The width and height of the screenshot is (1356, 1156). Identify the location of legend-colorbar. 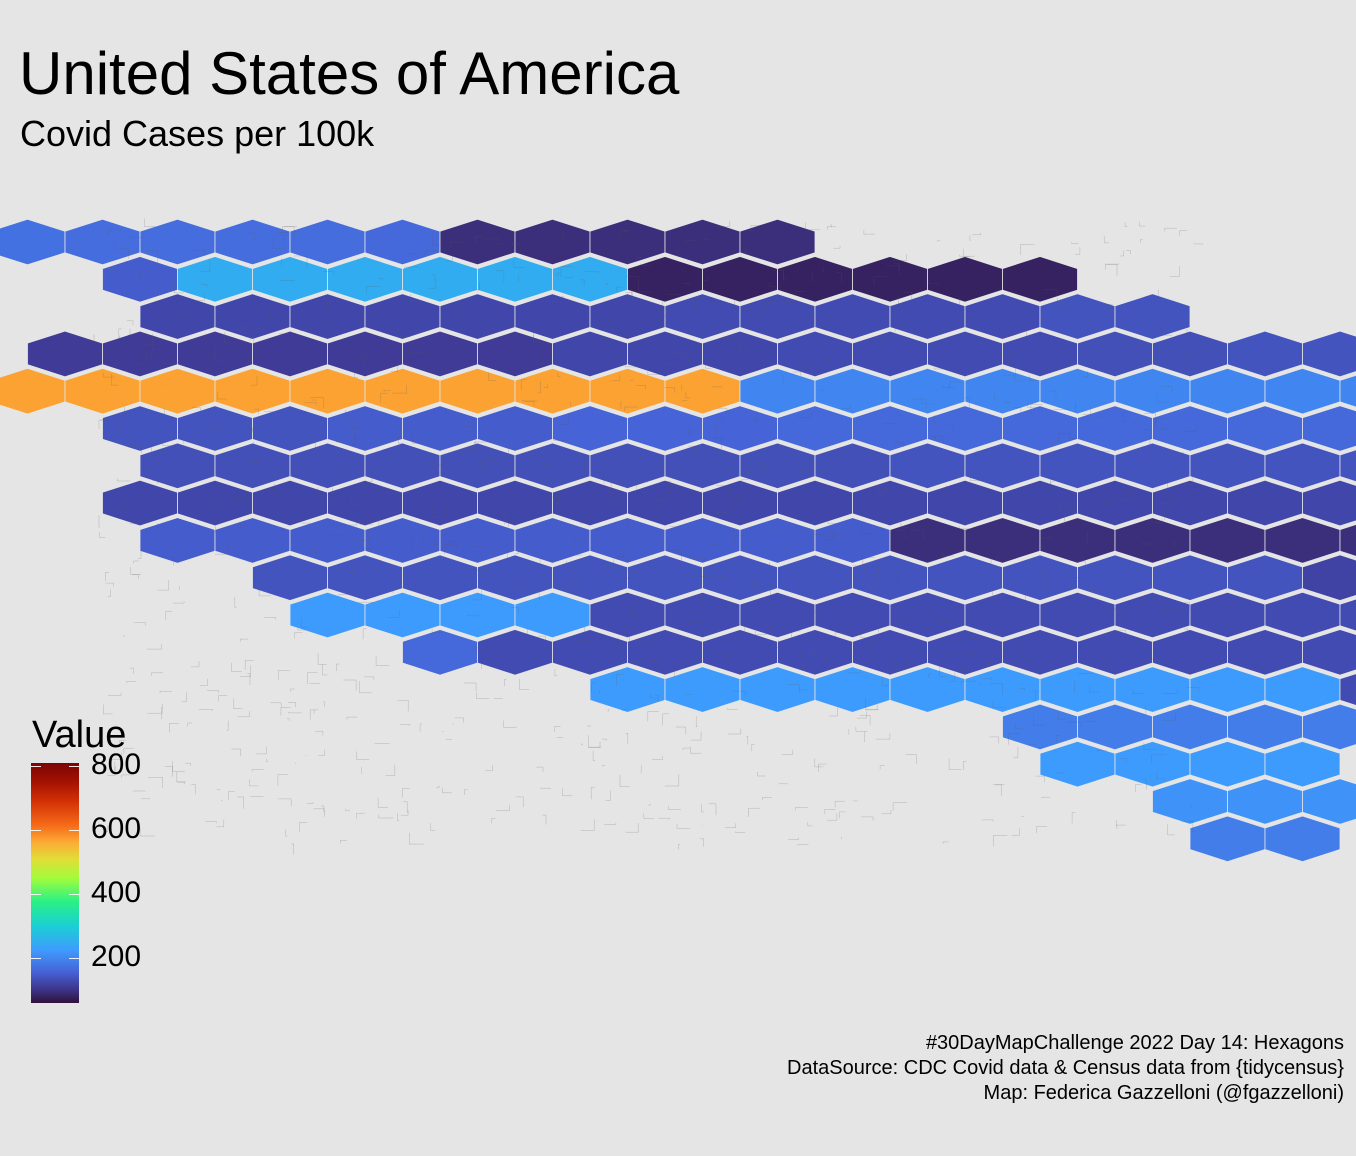
(55, 883).